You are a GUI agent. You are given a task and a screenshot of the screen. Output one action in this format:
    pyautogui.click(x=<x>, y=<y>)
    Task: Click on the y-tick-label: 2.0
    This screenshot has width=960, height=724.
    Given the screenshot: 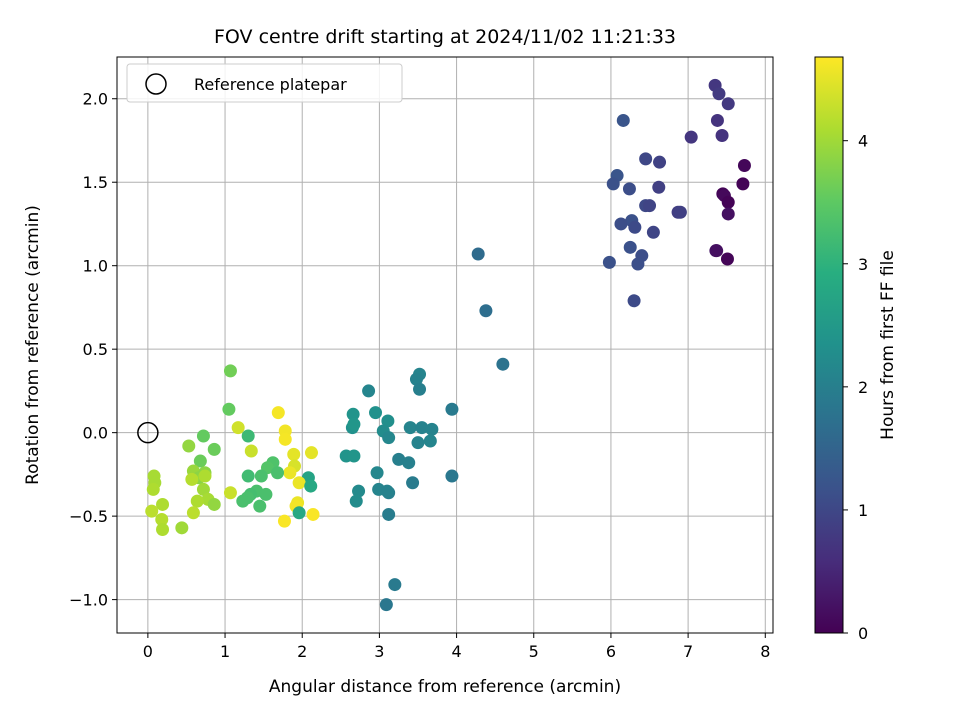 What is the action you would take?
    pyautogui.click(x=95, y=99)
    